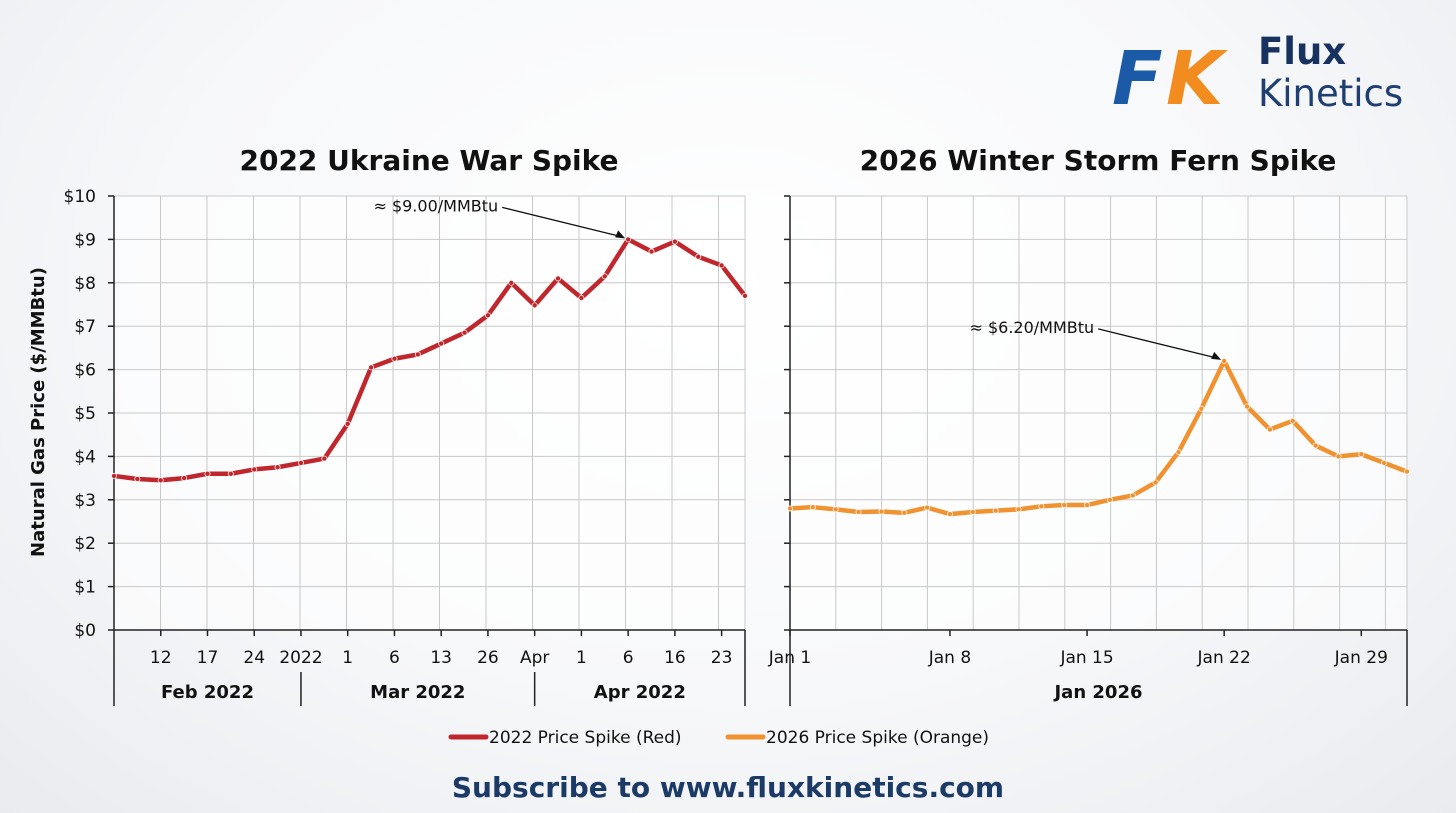 This screenshot has height=813, width=1456. Describe the element at coordinates (85, 327) in the screenshot. I see `y-tick-label: $7` at that location.